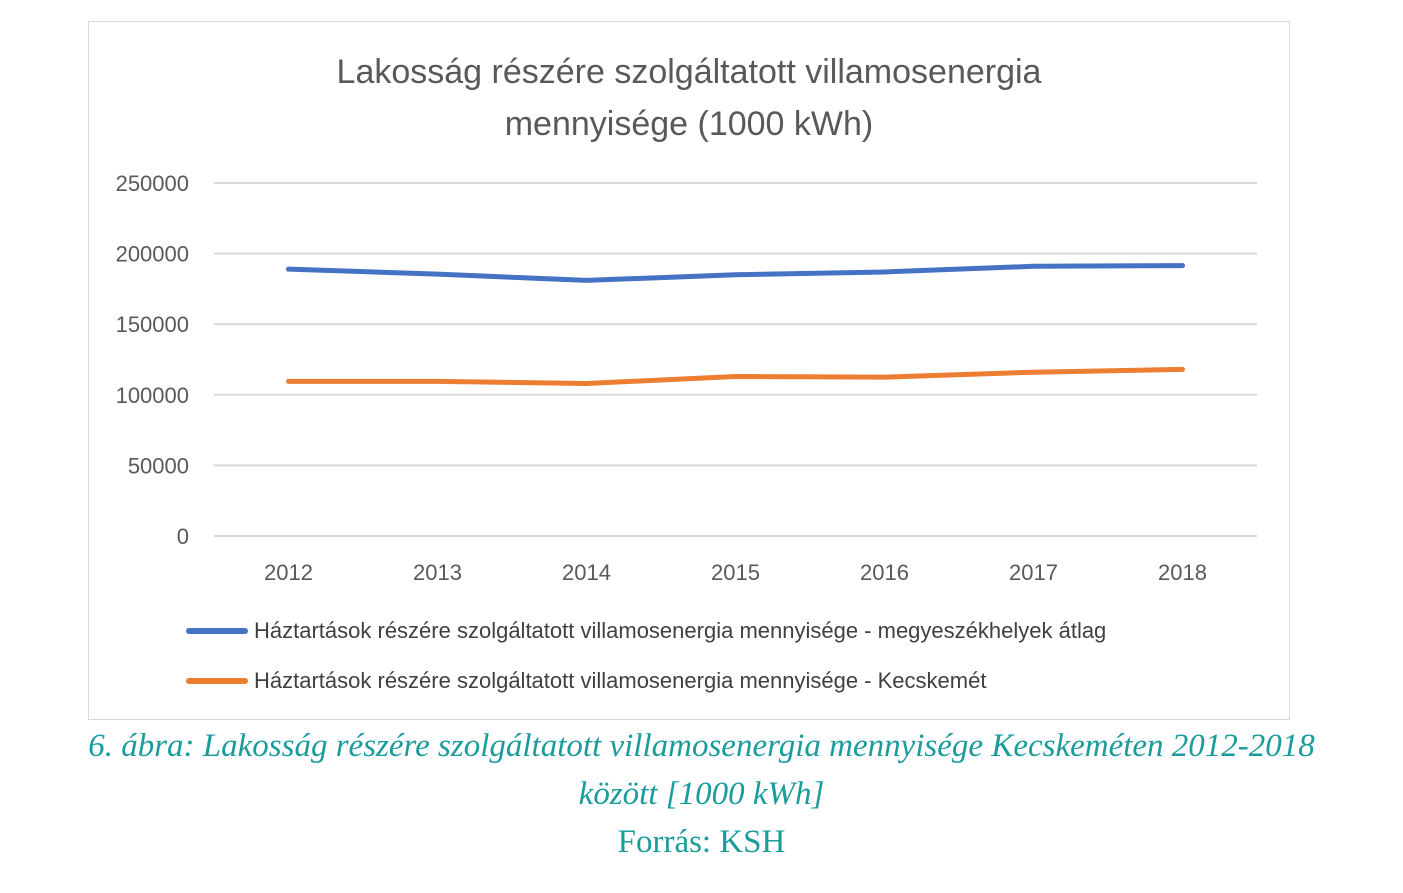 This screenshot has height=893, width=1403. What do you see at coordinates (152, 183) in the screenshot?
I see `y-tick-label: 250000` at bounding box center [152, 183].